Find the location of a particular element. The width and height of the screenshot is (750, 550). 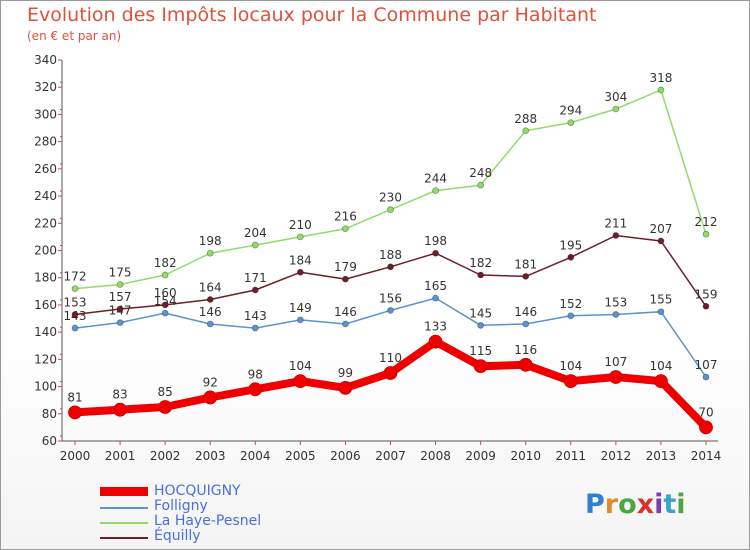

data-label: 182 is located at coordinates (480, 263).